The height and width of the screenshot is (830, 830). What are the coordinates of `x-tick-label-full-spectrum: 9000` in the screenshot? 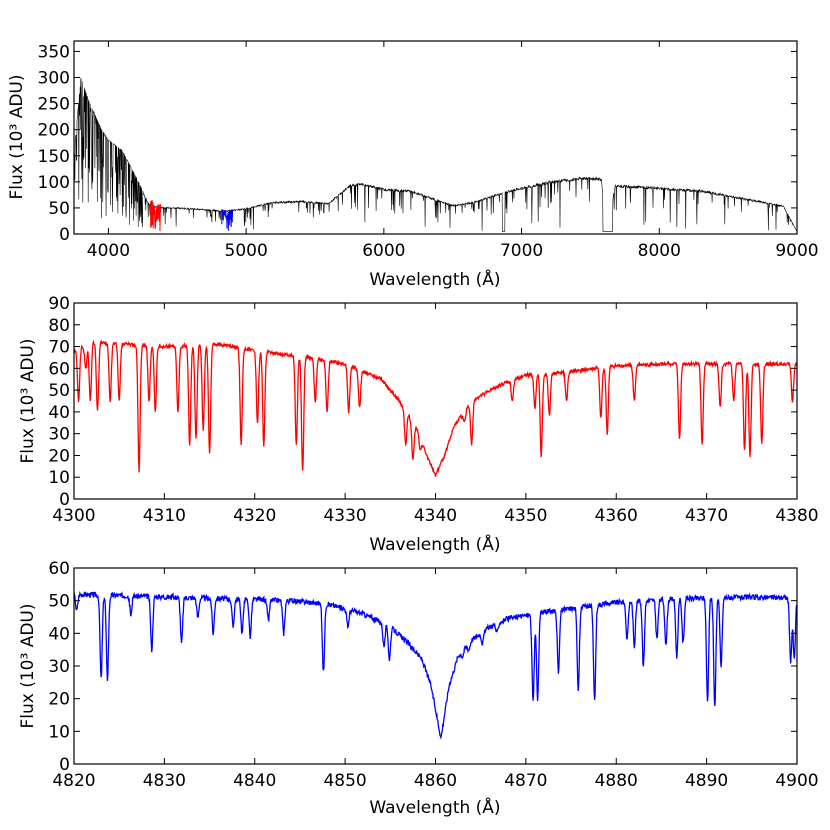 It's located at (796, 251).